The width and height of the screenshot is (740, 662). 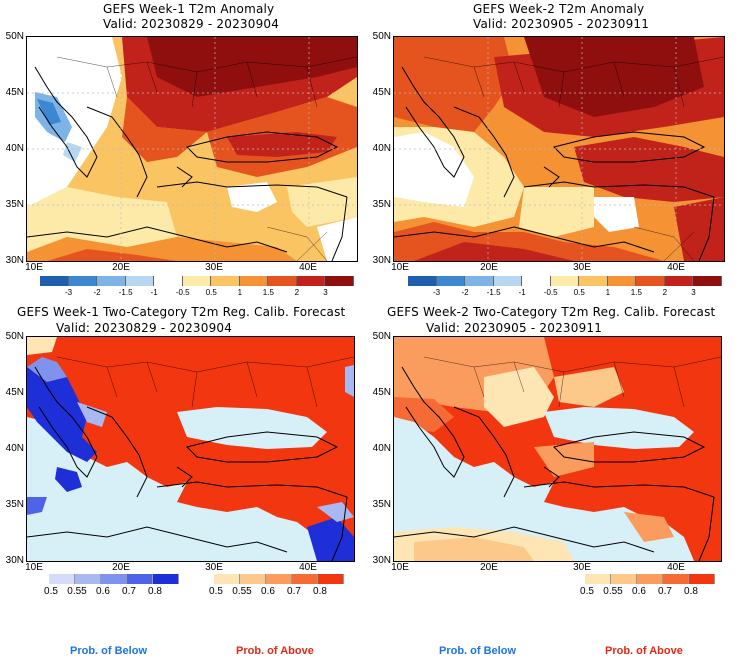 I want to click on lat-label: 35N, so click(x=14, y=204).